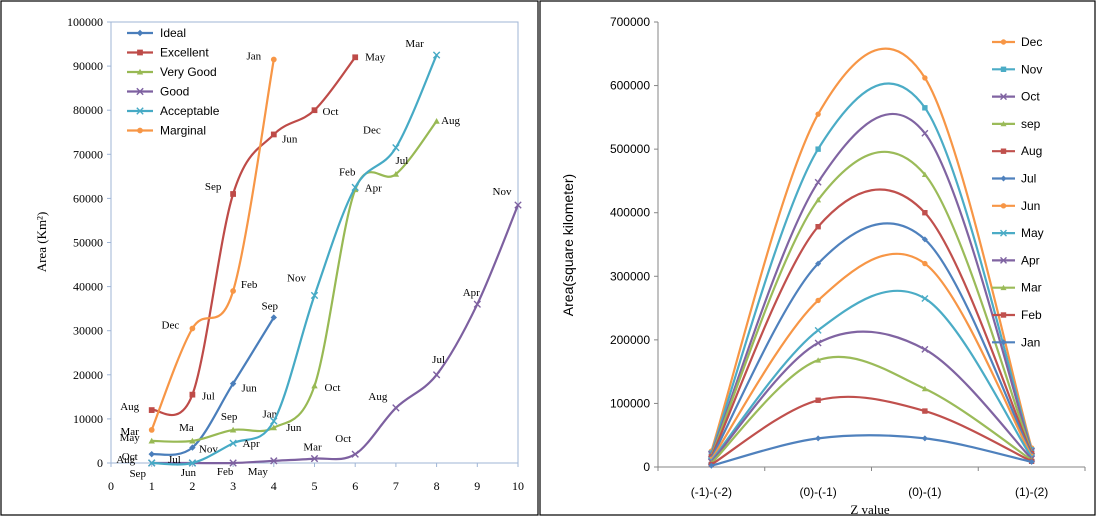  What do you see at coordinates (199, 244) in the screenshot?
I see `series-marginal: Mar Dec Feb Jan` at bounding box center [199, 244].